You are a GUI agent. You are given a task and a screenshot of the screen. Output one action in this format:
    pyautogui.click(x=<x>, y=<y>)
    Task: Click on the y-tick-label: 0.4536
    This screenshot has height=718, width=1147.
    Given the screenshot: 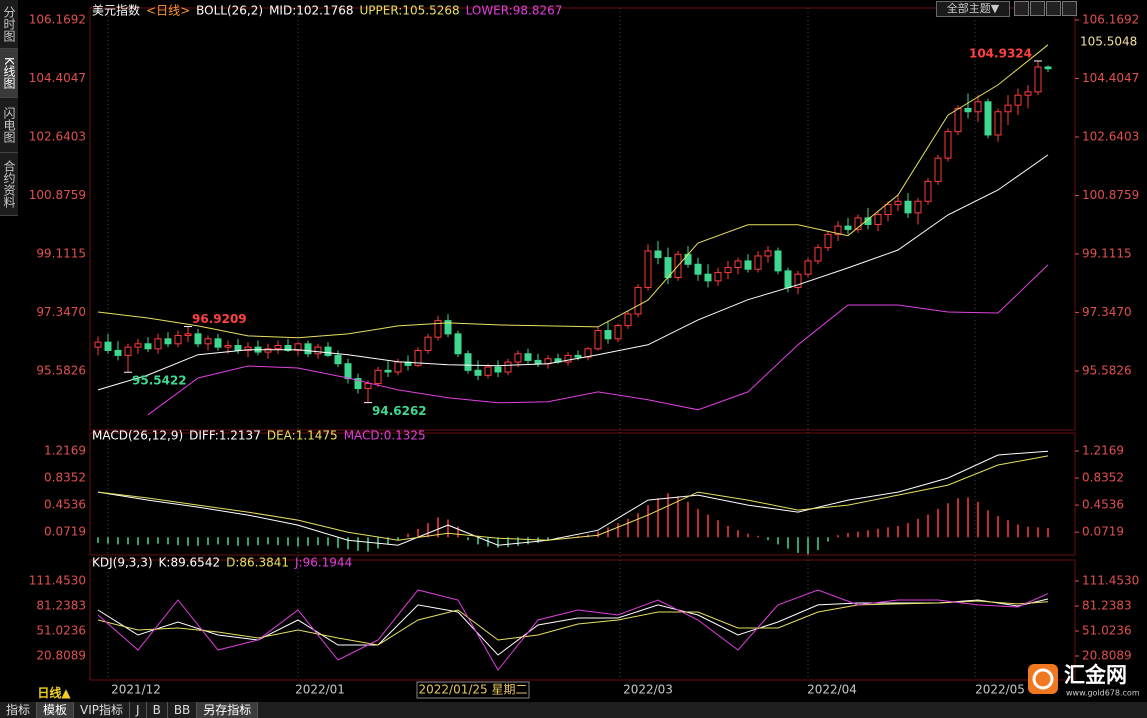 What is the action you would take?
    pyautogui.click(x=65, y=505)
    